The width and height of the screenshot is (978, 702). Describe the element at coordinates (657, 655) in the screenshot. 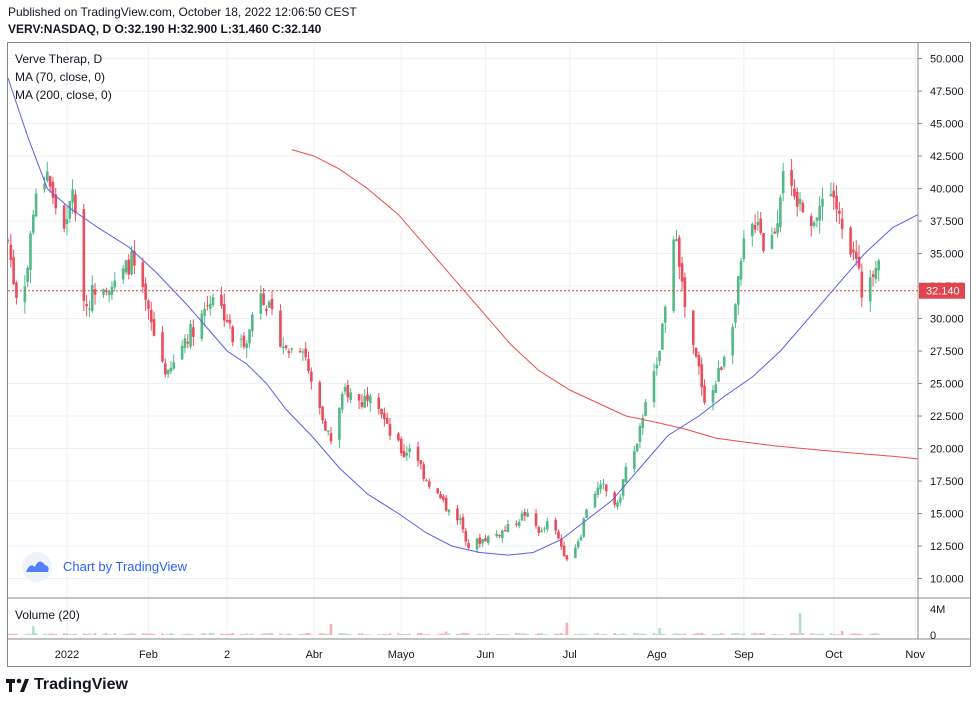

I see `x-tick-label: Ago` at that location.